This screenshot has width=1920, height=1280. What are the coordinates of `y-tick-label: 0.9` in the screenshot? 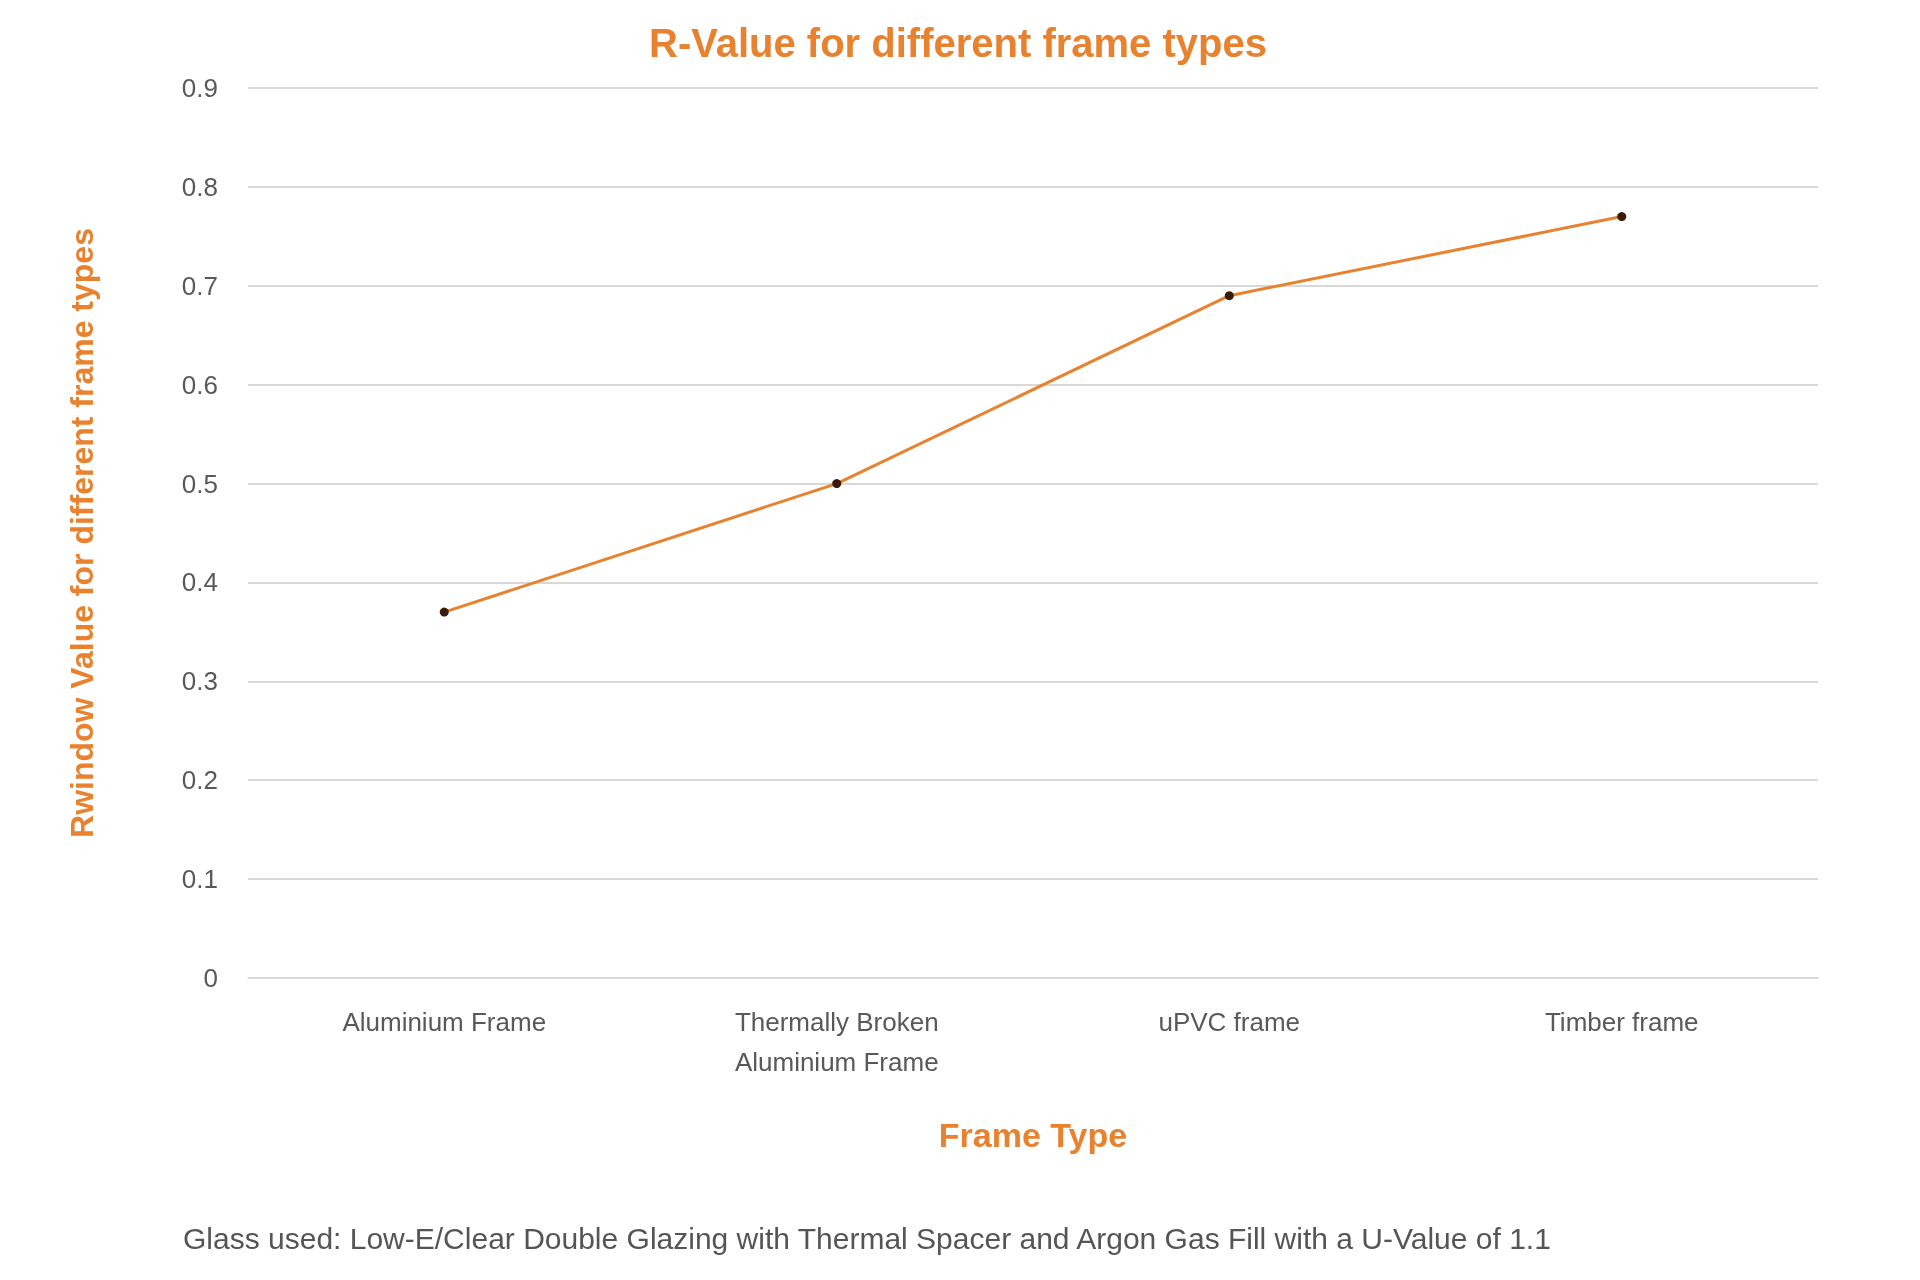 It's located at (199, 88).